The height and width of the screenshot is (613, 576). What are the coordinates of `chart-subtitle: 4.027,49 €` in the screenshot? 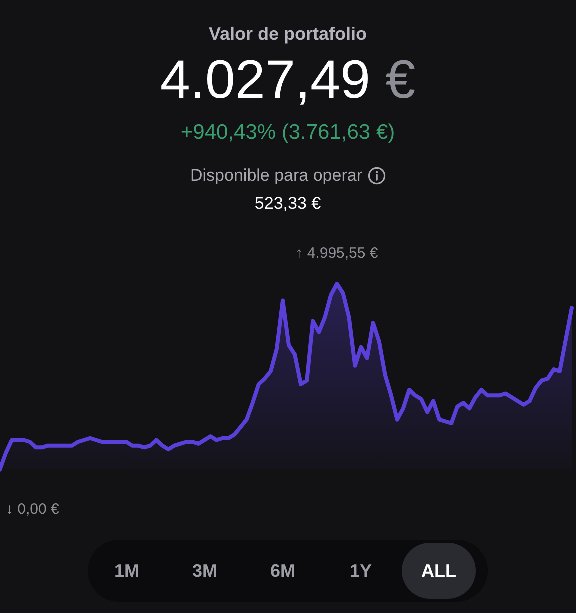 It's located at (288, 80).